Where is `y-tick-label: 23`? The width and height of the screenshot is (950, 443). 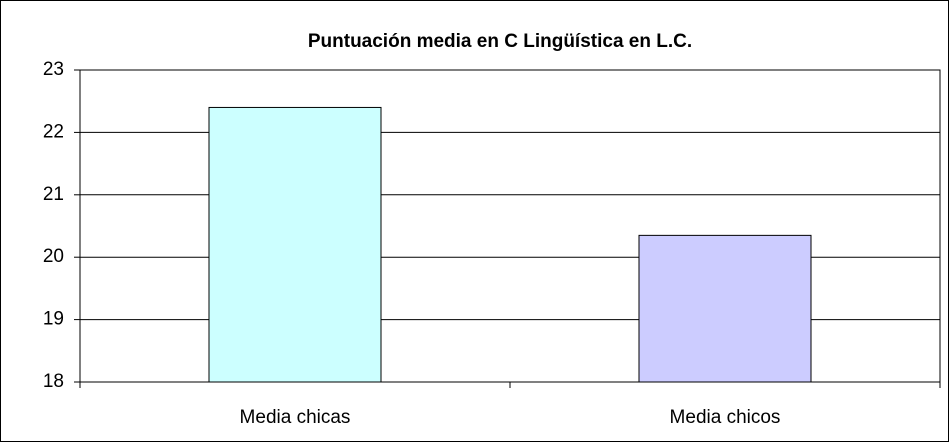 y-tick-label: 23 is located at coordinates (53, 69).